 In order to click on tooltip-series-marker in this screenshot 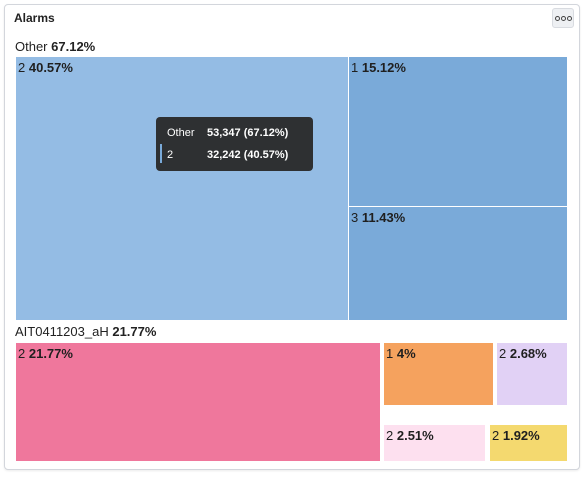, I will do `click(161, 153)`.